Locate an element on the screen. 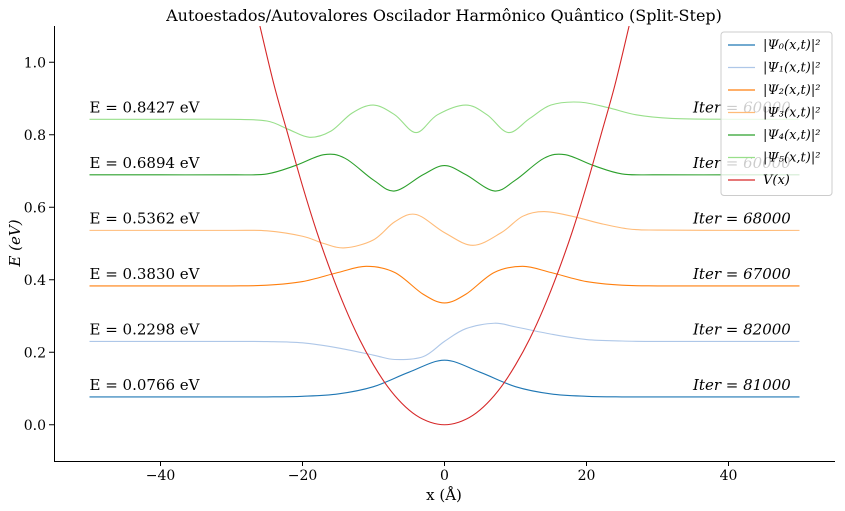 The width and height of the screenshot is (845, 511). x-ticks: −40 −20 0 20 40 is located at coordinates (442, 472).